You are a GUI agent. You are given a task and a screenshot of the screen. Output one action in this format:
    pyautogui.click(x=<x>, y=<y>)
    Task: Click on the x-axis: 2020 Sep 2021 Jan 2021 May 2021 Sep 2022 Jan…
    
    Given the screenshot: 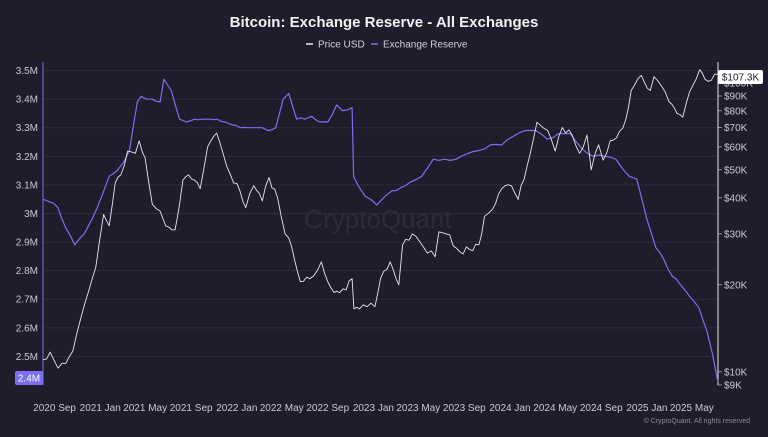 What is the action you would take?
    pyautogui.click(x=373, y=408)
    